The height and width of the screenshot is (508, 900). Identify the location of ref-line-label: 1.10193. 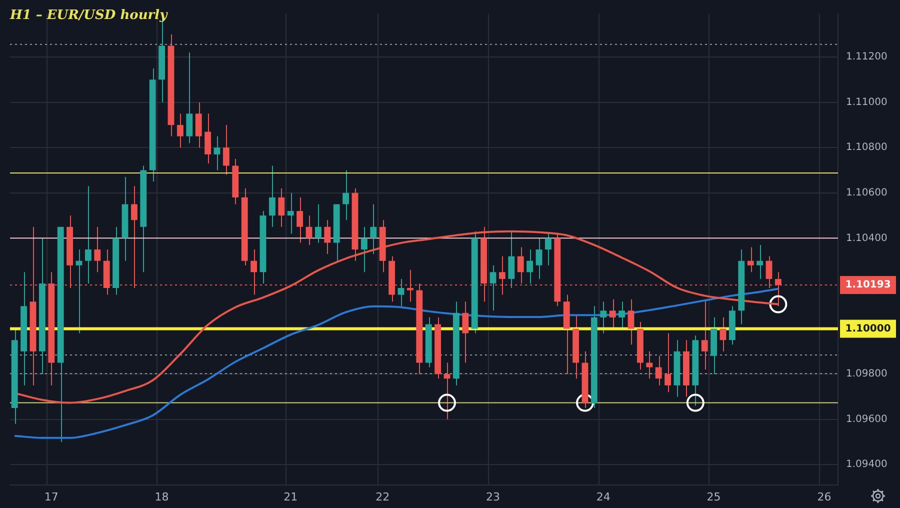
(868, 285).